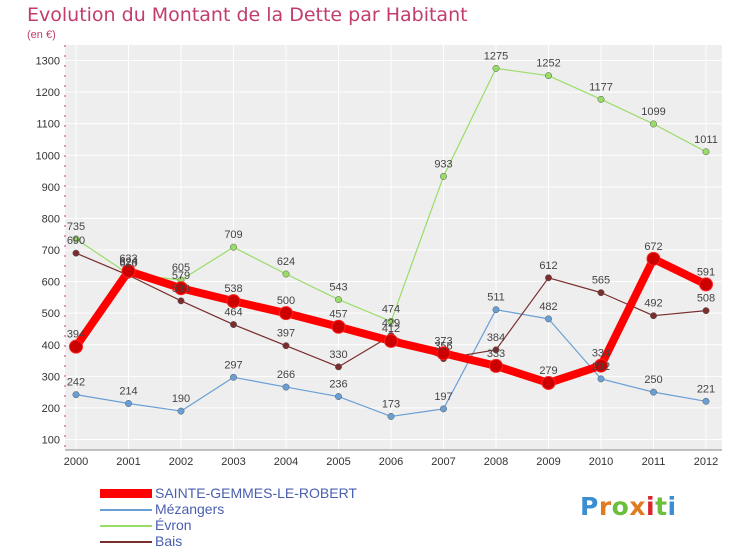  I want to click on data-label-1: 173, so click(391, 404).